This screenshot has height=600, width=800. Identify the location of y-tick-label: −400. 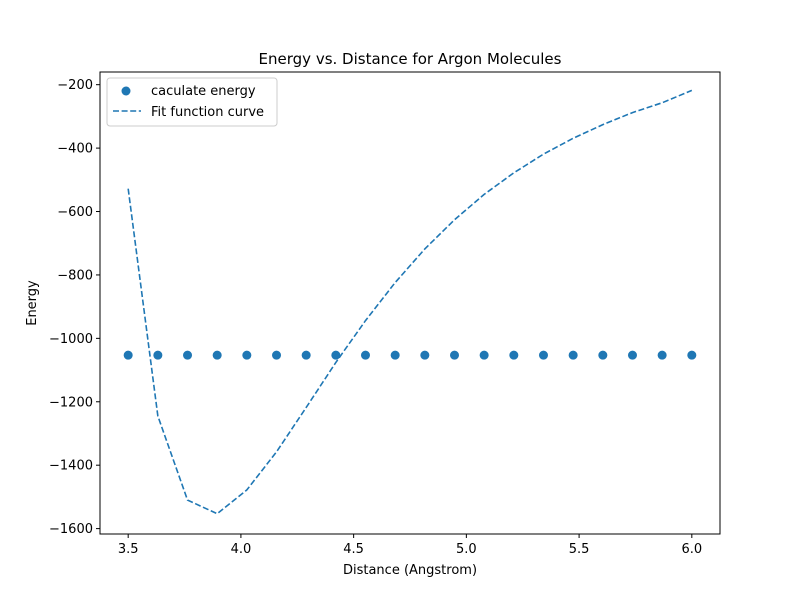
(75, 149).